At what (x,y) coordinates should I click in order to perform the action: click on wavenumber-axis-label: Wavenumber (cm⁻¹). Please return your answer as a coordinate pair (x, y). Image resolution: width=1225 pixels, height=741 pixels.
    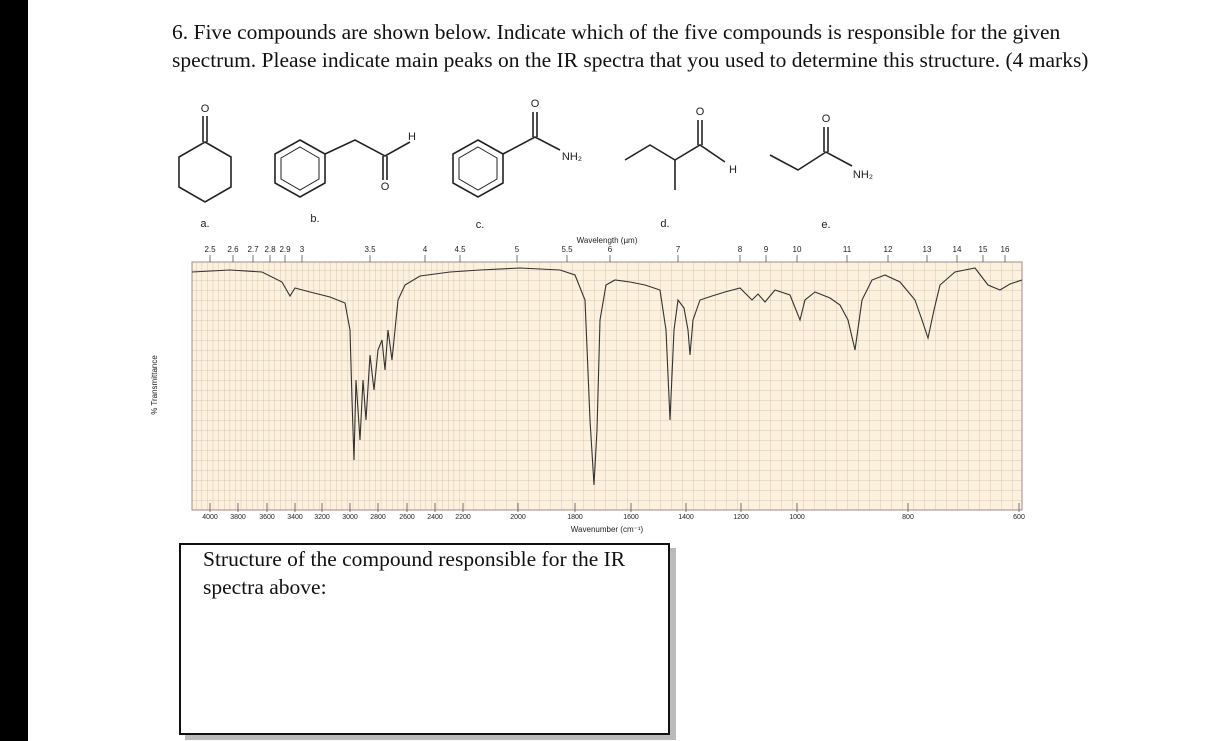
    Looking at the image, I should click on (607, 529).